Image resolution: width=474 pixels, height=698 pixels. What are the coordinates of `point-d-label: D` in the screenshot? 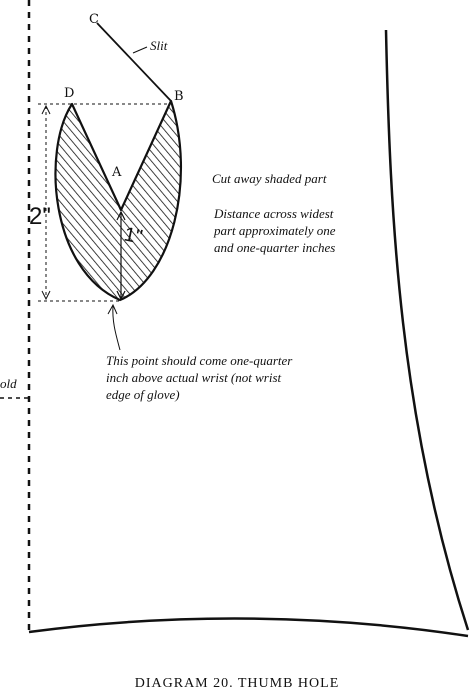 It's located at (69, 93).